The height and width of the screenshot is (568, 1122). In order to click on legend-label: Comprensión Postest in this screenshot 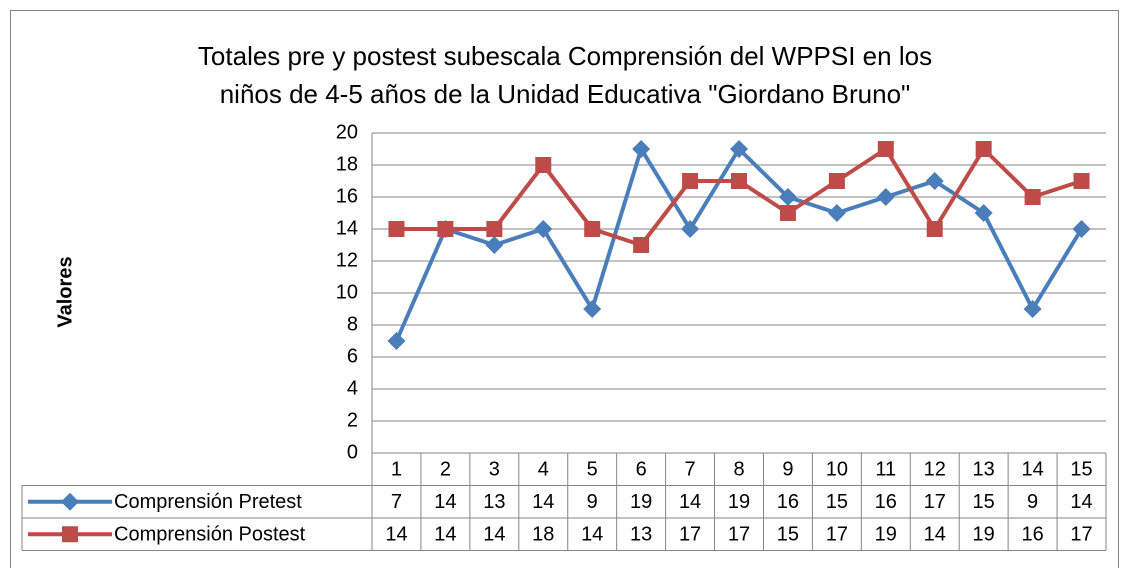, I will do `click(210, 535)`.